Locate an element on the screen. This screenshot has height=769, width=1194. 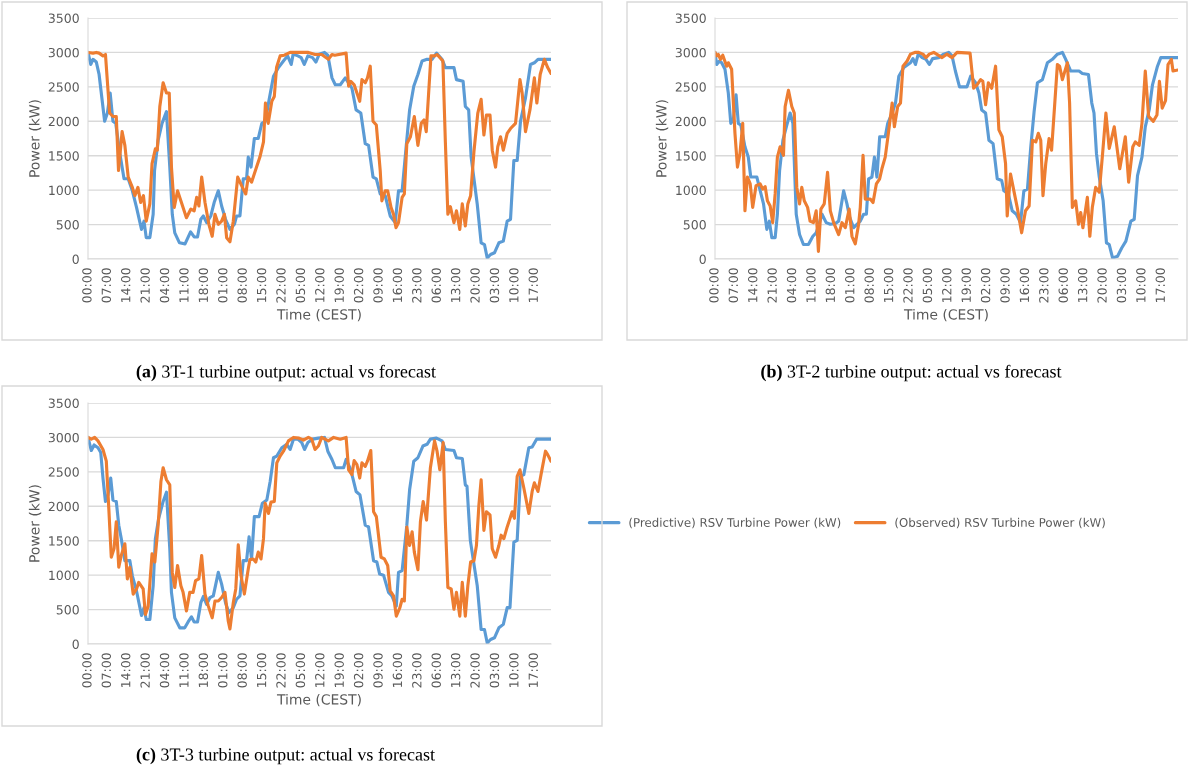
legend-label: (Observed) RSV Turbine Power (kW) is located at coordinates (1000, 523).